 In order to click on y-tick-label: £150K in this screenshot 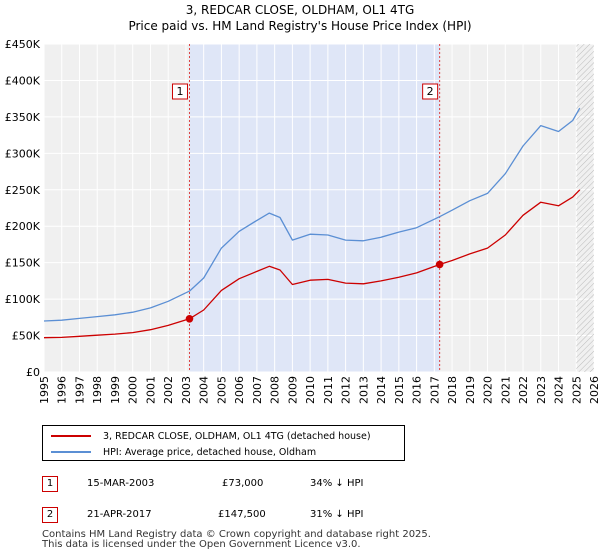, I will do `click(23, 263)`.